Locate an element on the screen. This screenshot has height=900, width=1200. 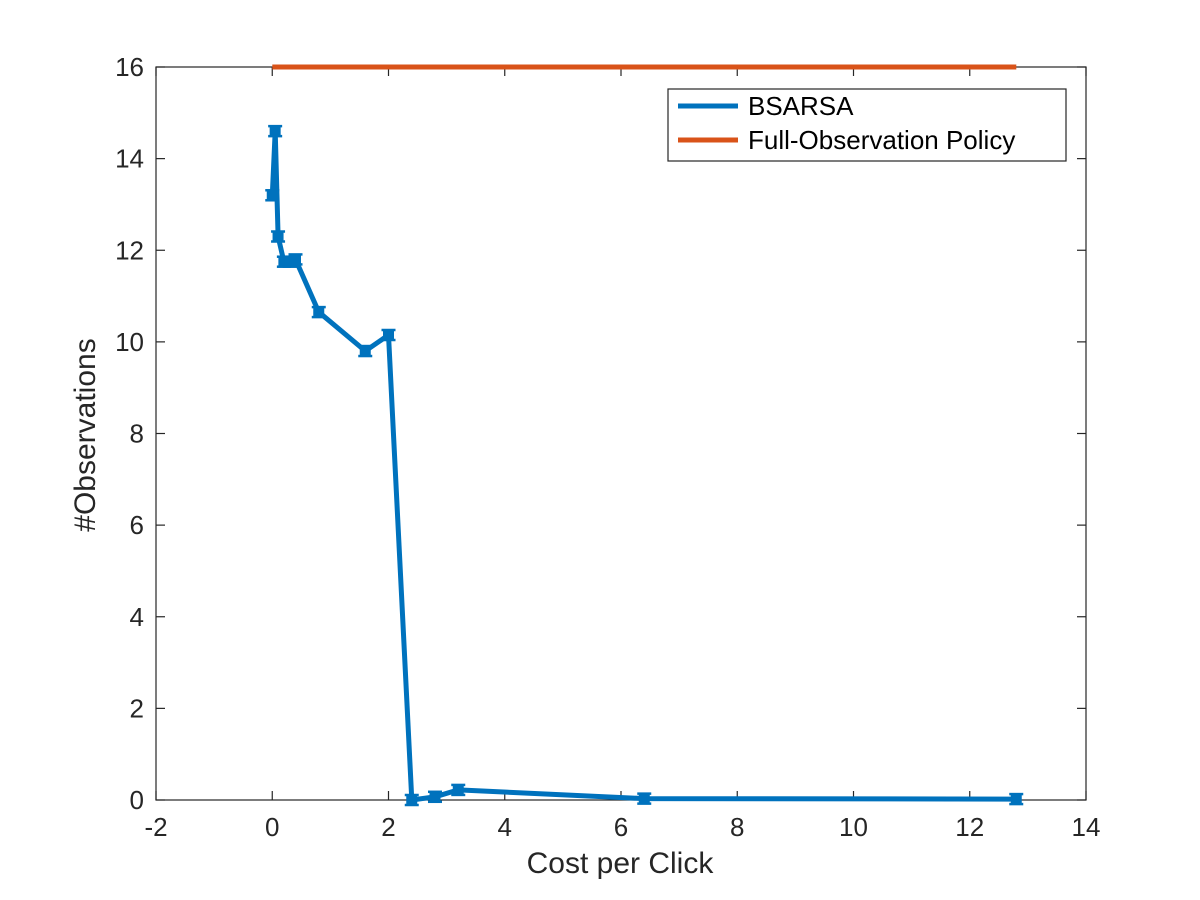
x-tick-label: 14 is located at coordinates (1086, 827).